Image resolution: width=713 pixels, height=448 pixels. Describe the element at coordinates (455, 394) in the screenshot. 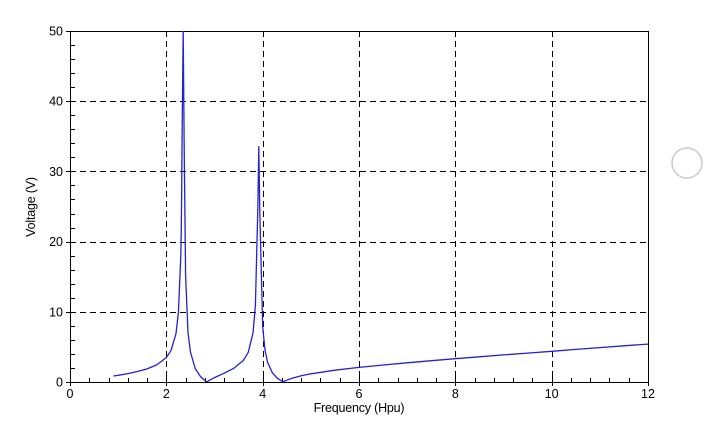

I see `x-tick-label: 8` at that location.